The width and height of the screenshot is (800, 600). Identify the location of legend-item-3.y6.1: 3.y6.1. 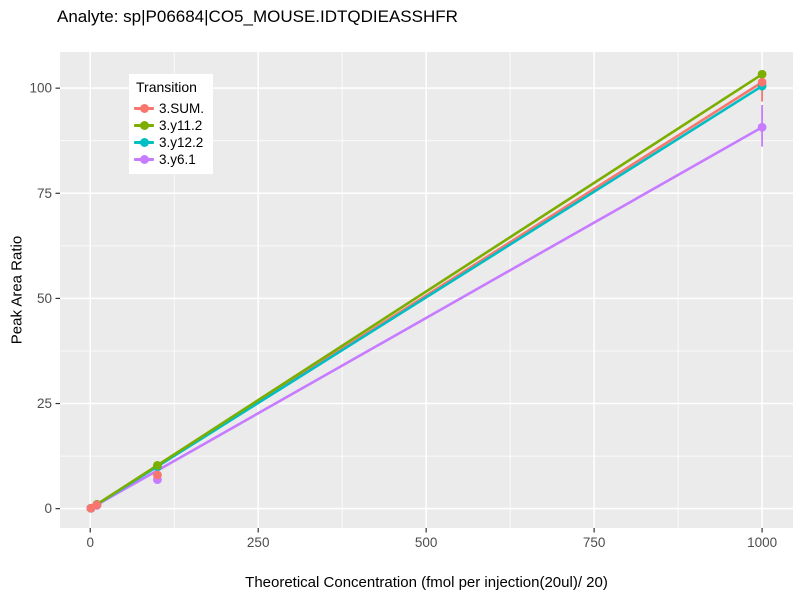
(173, 159).